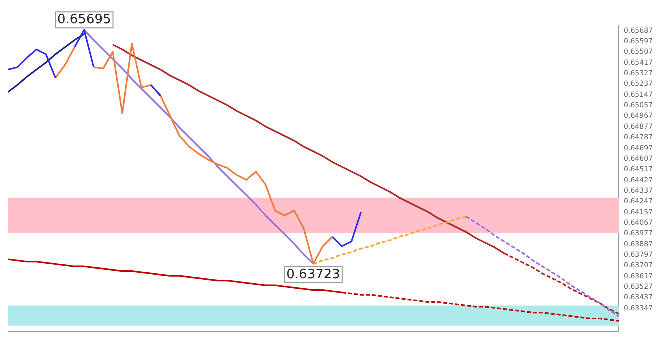 This screenshot has width=665, height=346. I want to click on annotation: 0.63723, so click(313, 274).